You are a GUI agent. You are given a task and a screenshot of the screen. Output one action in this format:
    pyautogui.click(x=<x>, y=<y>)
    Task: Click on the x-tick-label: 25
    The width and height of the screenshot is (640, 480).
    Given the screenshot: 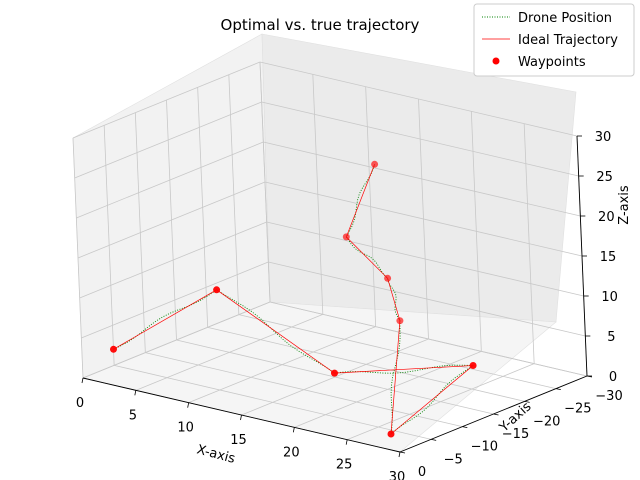 What is the action you would take?
    pyautogui.click(x=344, y=465)
    